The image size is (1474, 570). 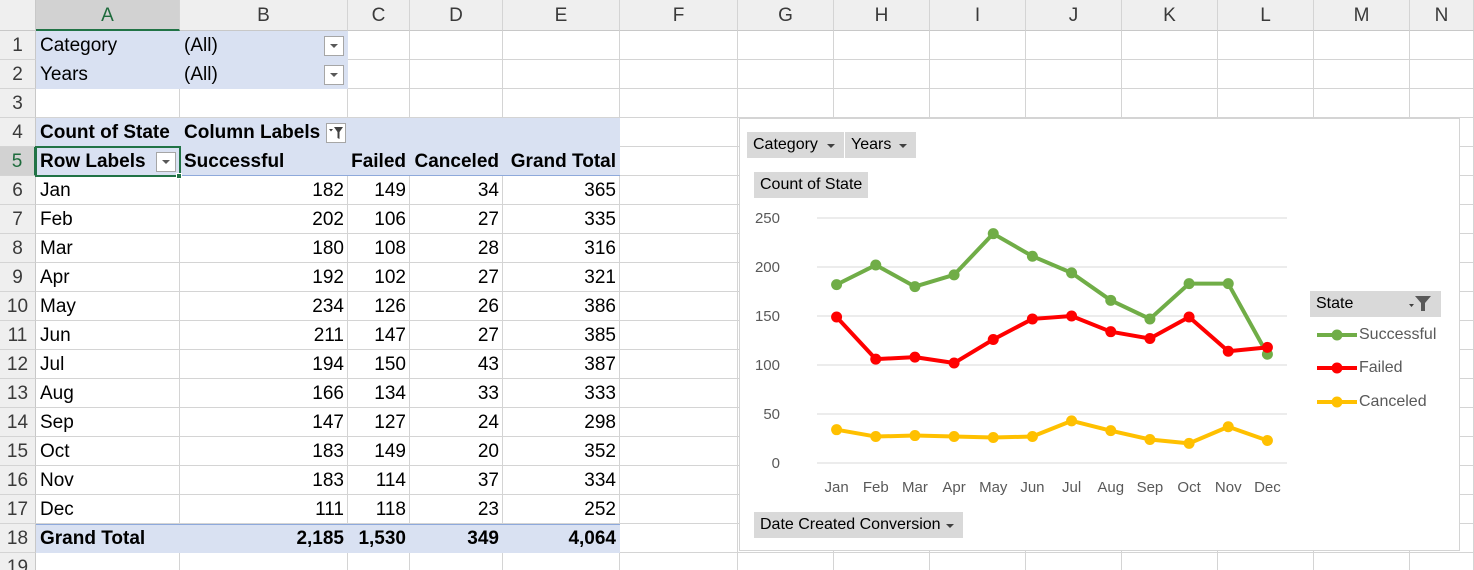 What do you see at coordinates (600, 422) in the screenshot?
I see `table-cell: 298` at bounding box center [600, 422].